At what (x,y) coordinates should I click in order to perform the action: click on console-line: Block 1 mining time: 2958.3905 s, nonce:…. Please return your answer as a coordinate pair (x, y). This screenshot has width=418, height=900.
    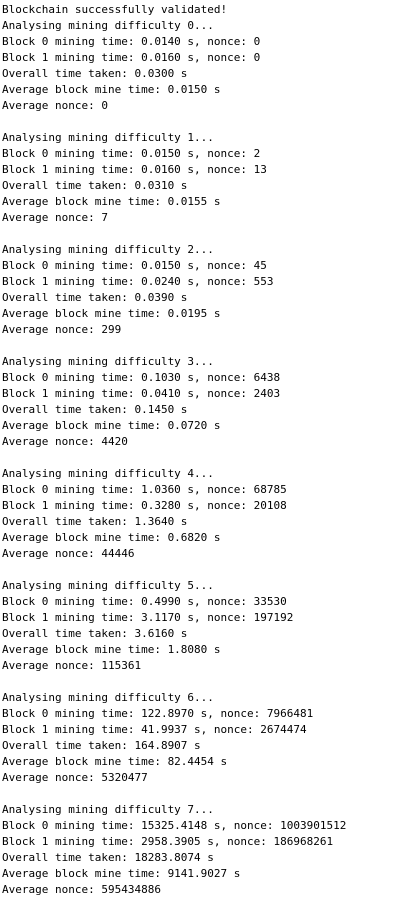
    Looking at the image, I should click on (168, 841).